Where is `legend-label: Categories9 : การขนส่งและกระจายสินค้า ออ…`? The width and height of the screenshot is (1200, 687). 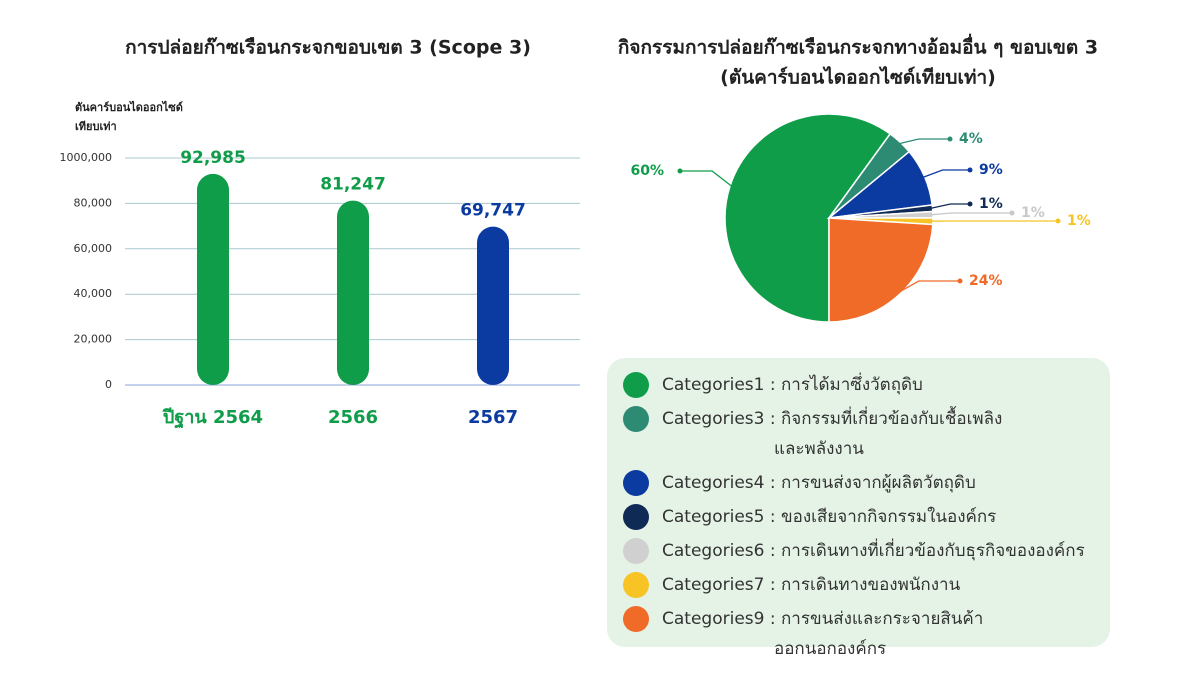
legend-label: Categories9 : การขนส่งและกระจายสินค้า ออ… is located at coordinates (823, 634).